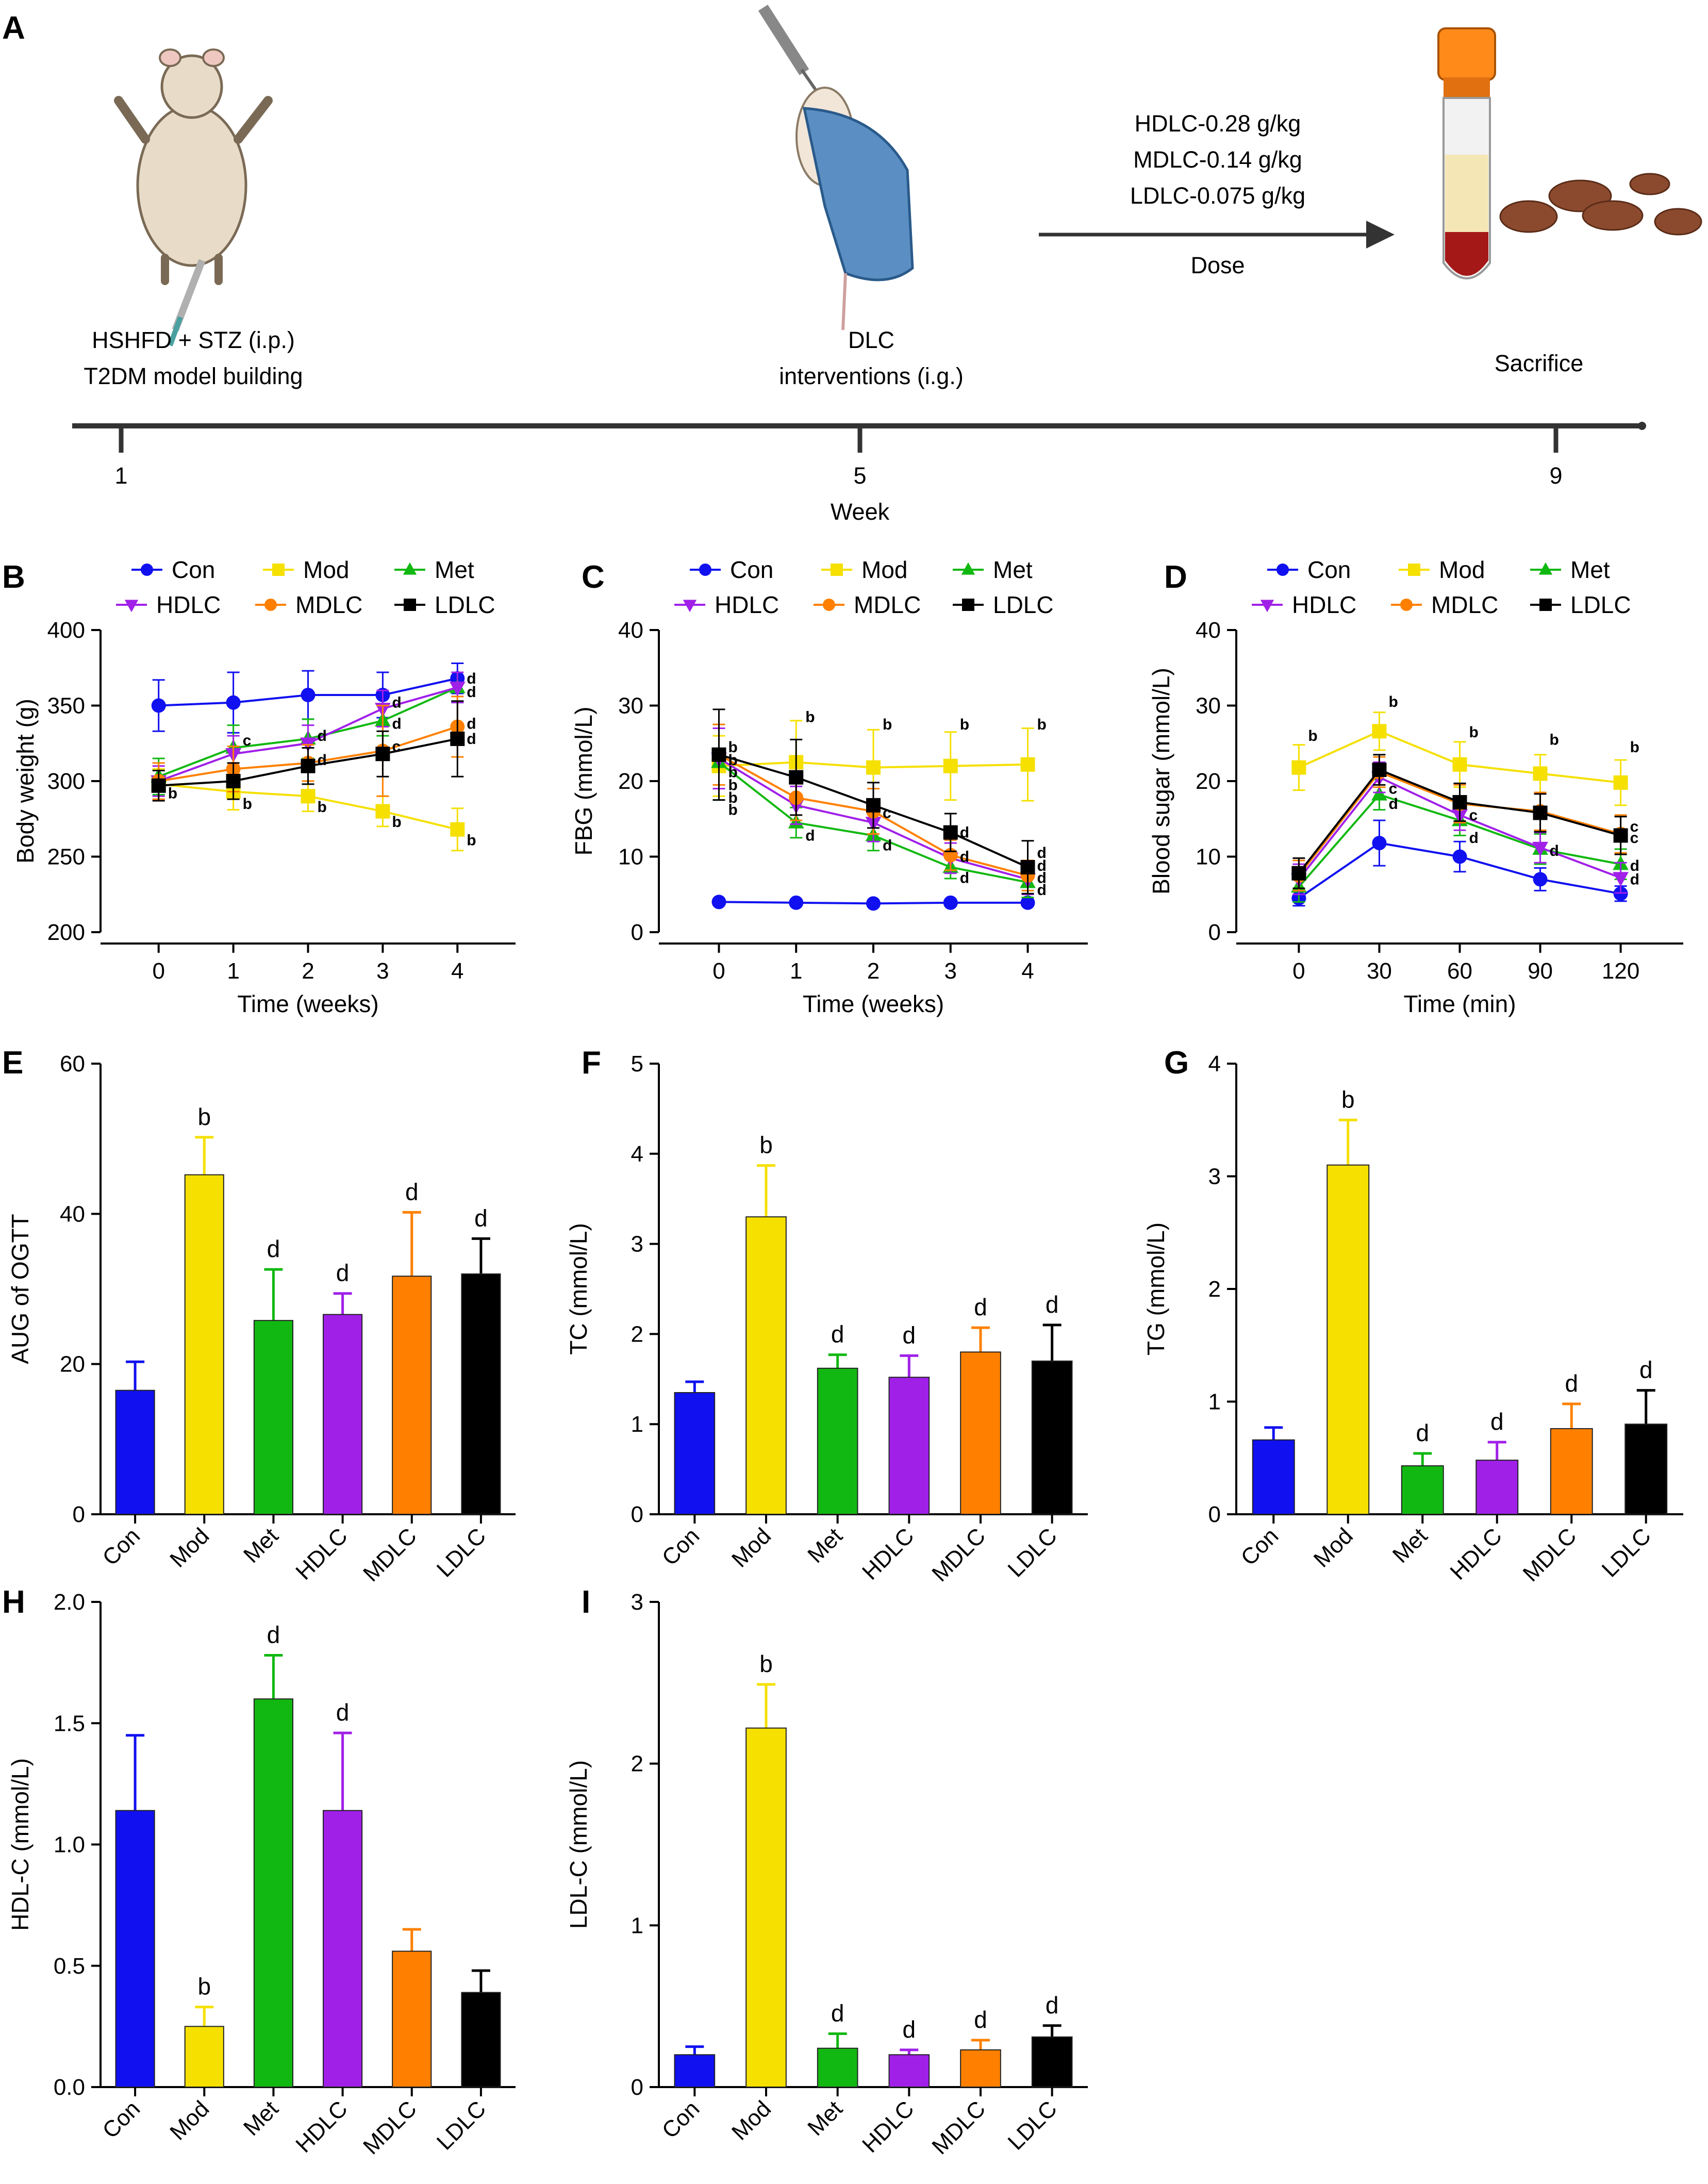 The image size is (1708, 2184). I want to click on step-3-label: Sacrifice, so click(1539, 363).